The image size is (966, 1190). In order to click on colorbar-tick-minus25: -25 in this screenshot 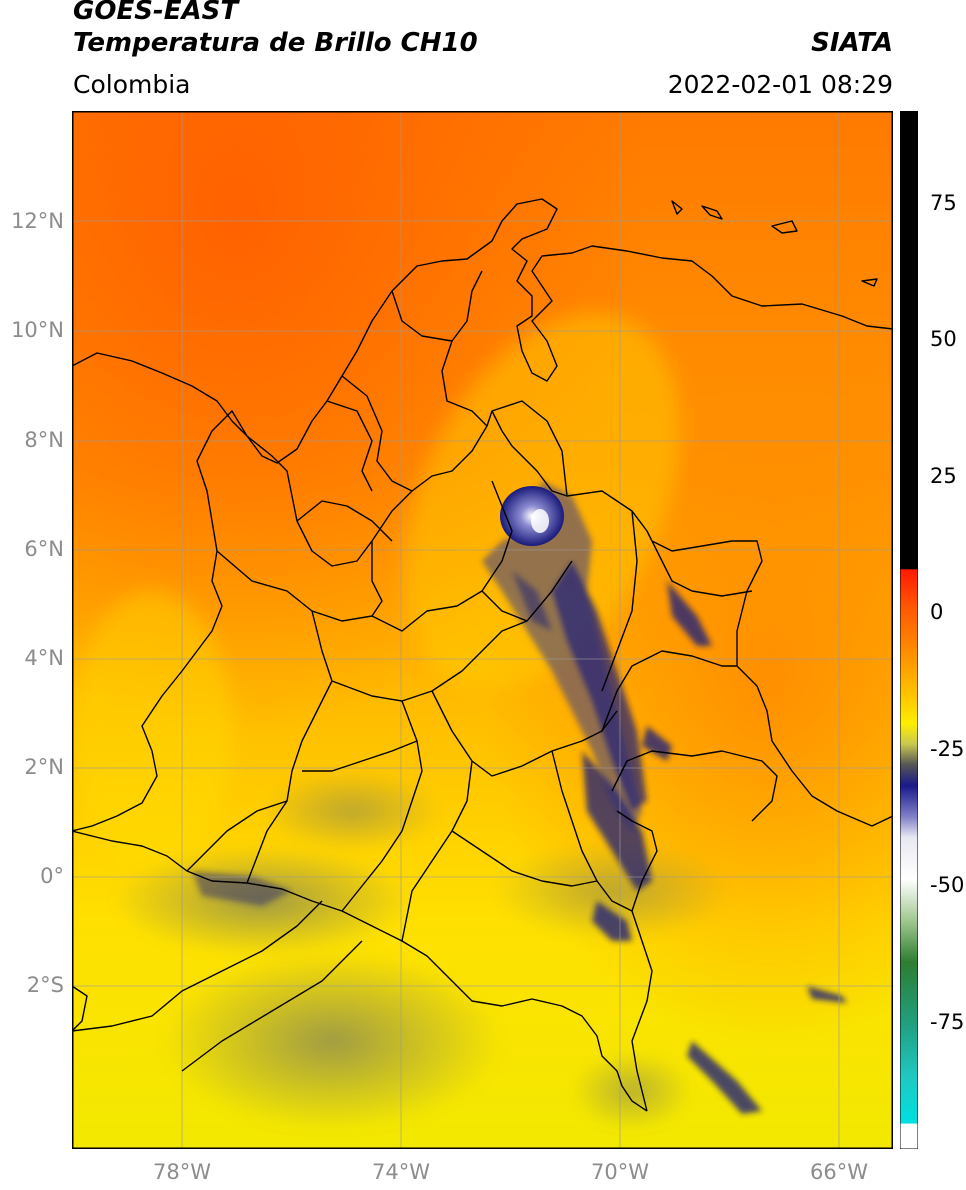, I will do `click(947, 749)`.